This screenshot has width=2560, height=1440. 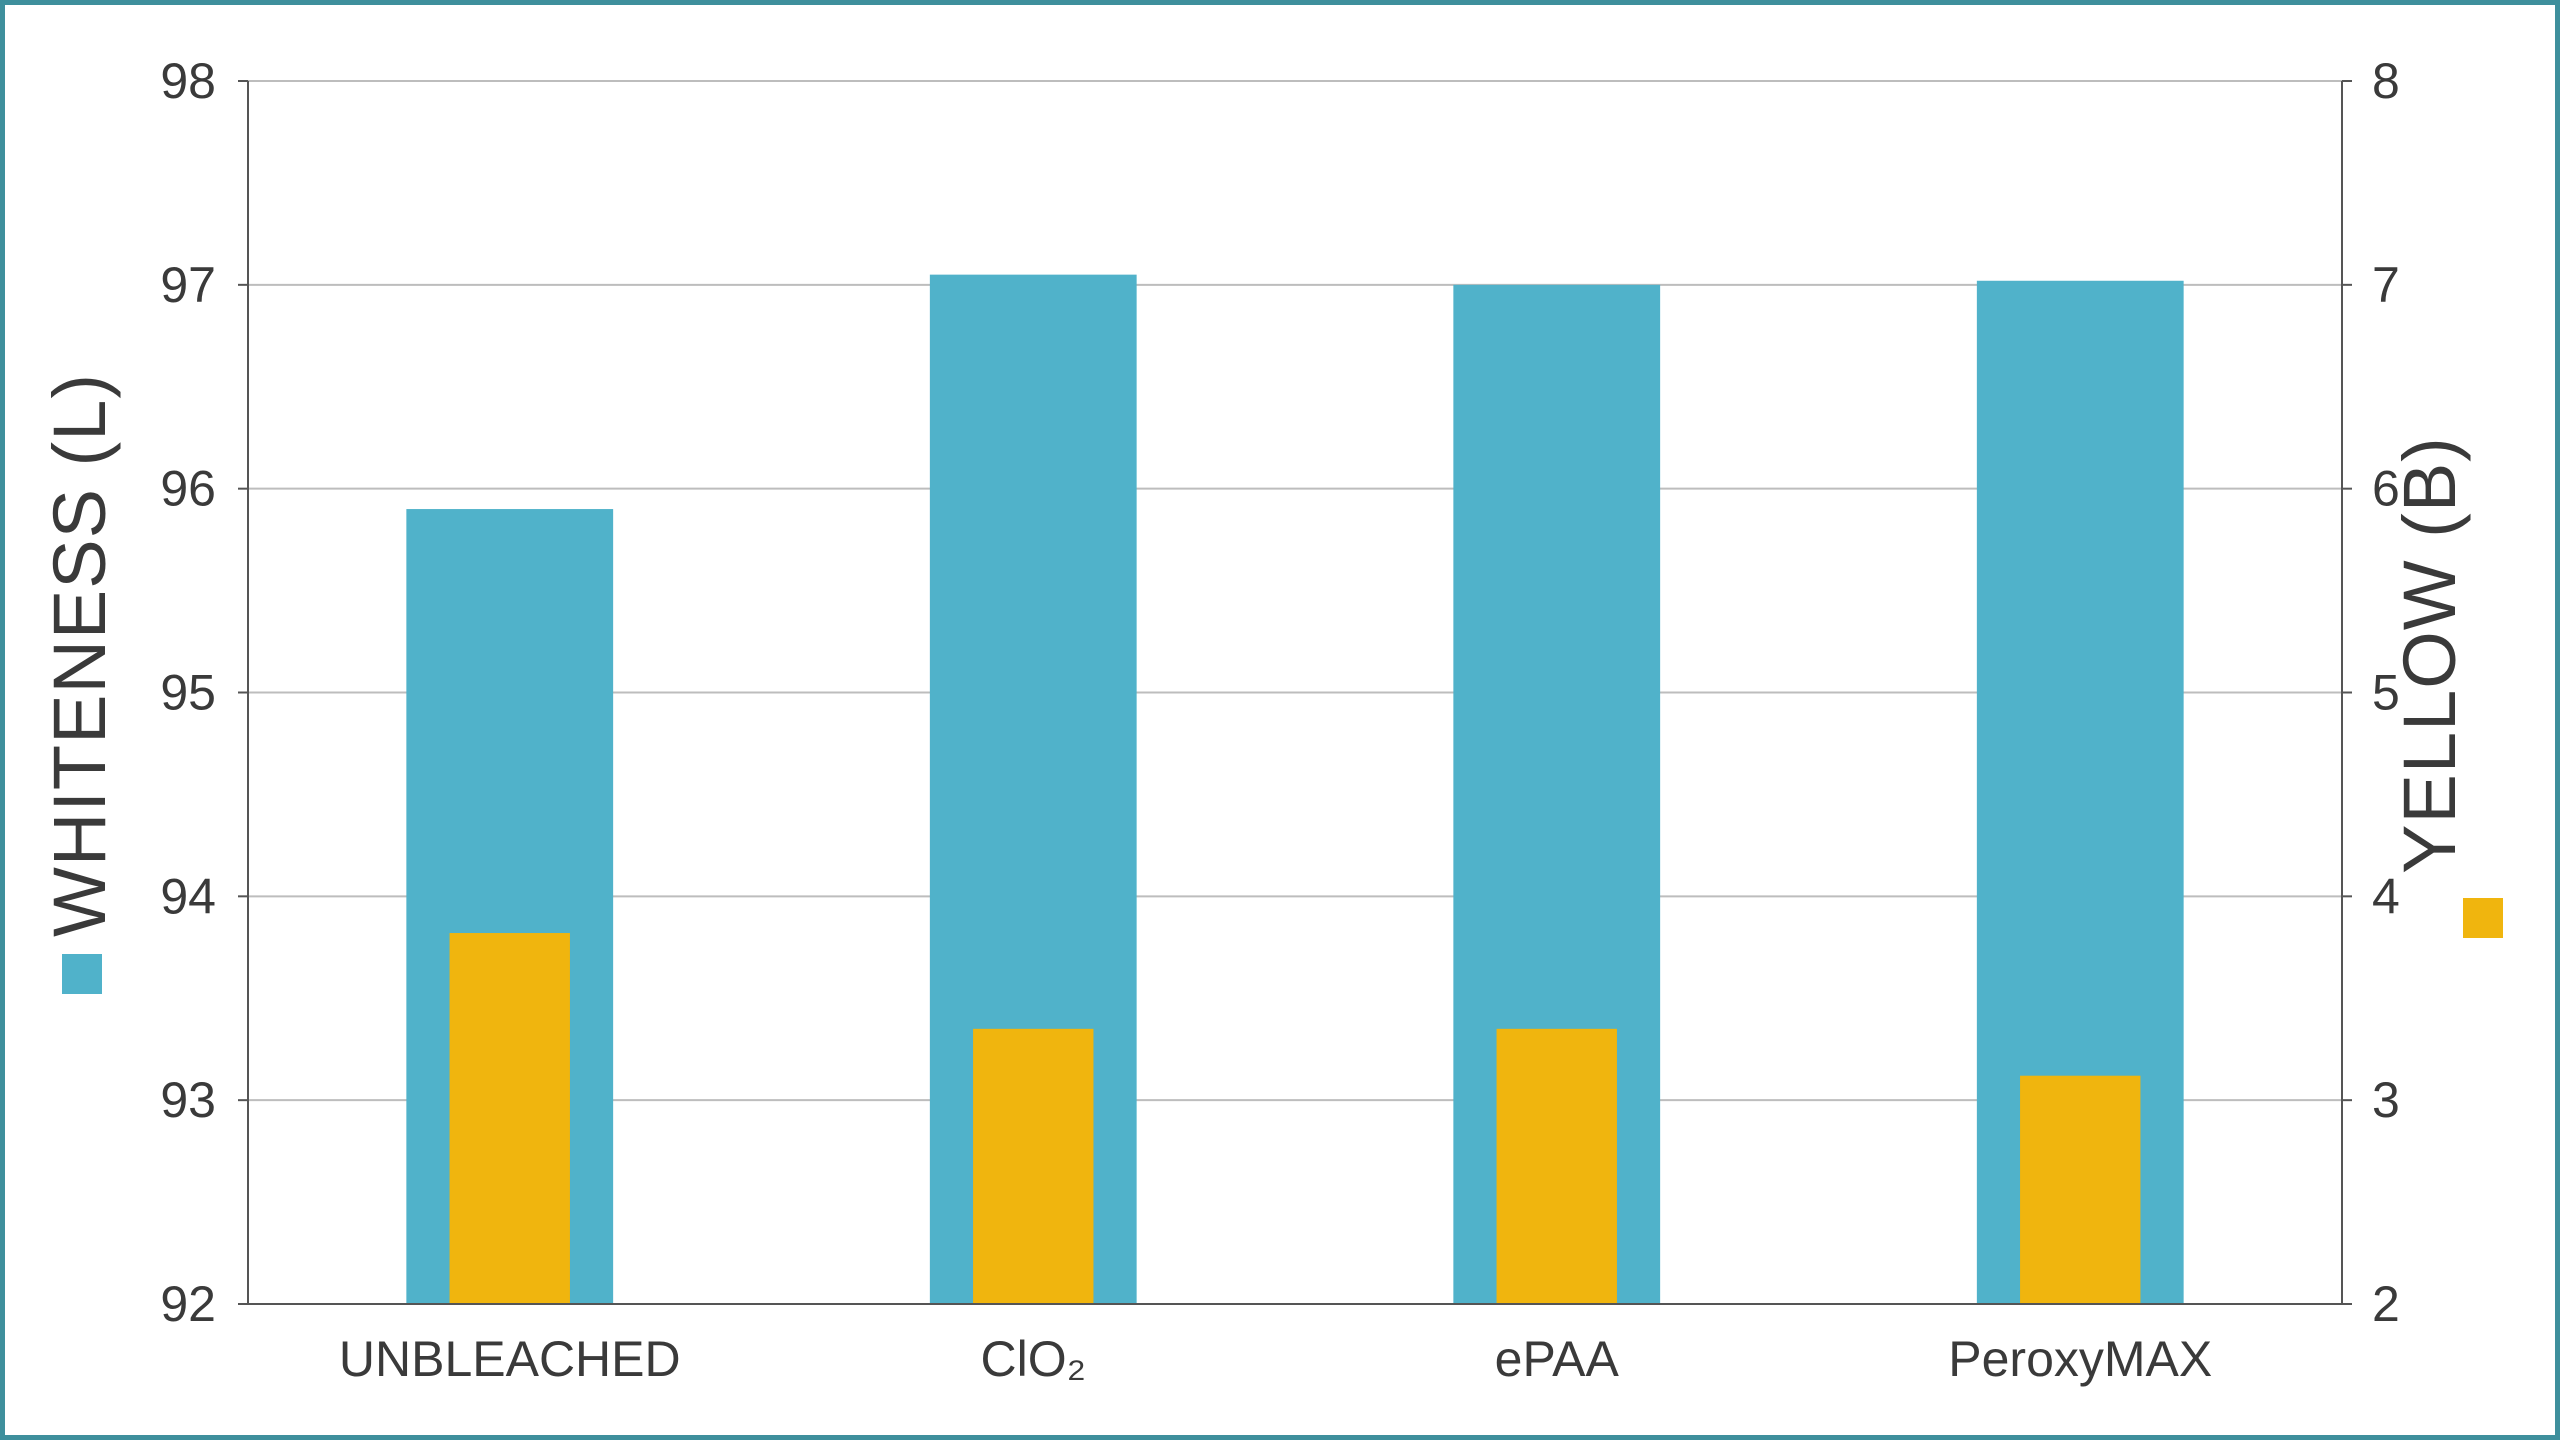 What do you see at coordinates (188, 489) in the screenshot?
I see `left-tick-label: 96` at bounding box center [188, 489].